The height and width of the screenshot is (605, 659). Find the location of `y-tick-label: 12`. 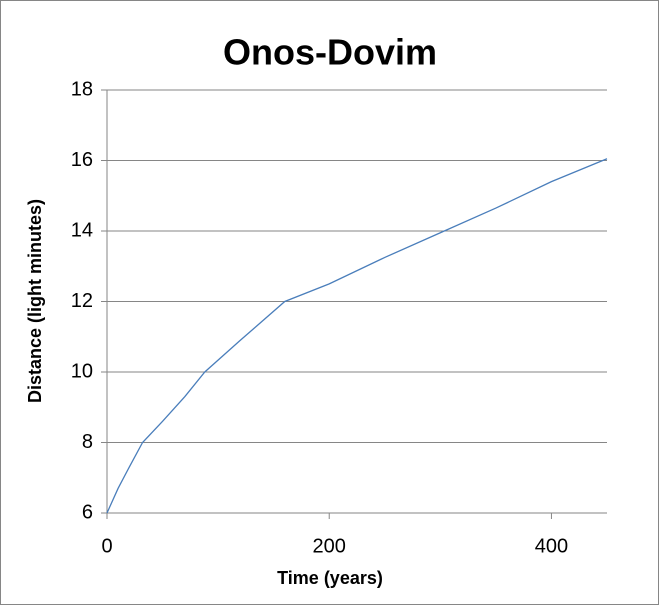

y-tick-label: 12 is located at coordinates (82, 301).